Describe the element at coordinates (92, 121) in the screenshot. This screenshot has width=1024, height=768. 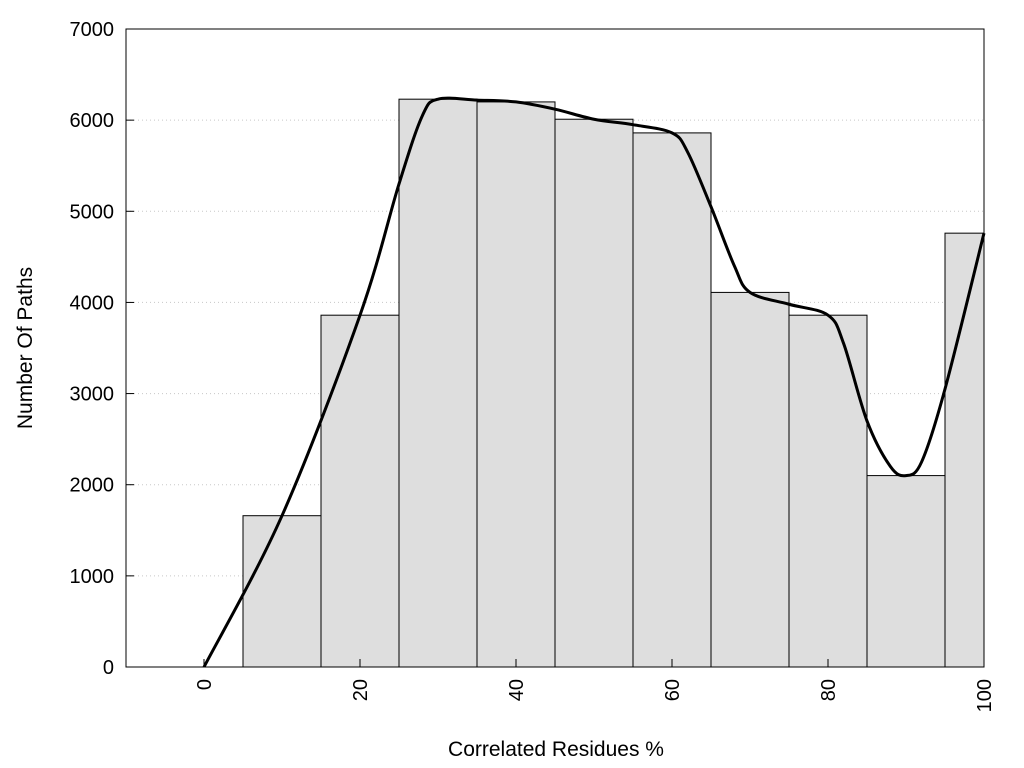
I see `y-tick-label: 6000` at that location.